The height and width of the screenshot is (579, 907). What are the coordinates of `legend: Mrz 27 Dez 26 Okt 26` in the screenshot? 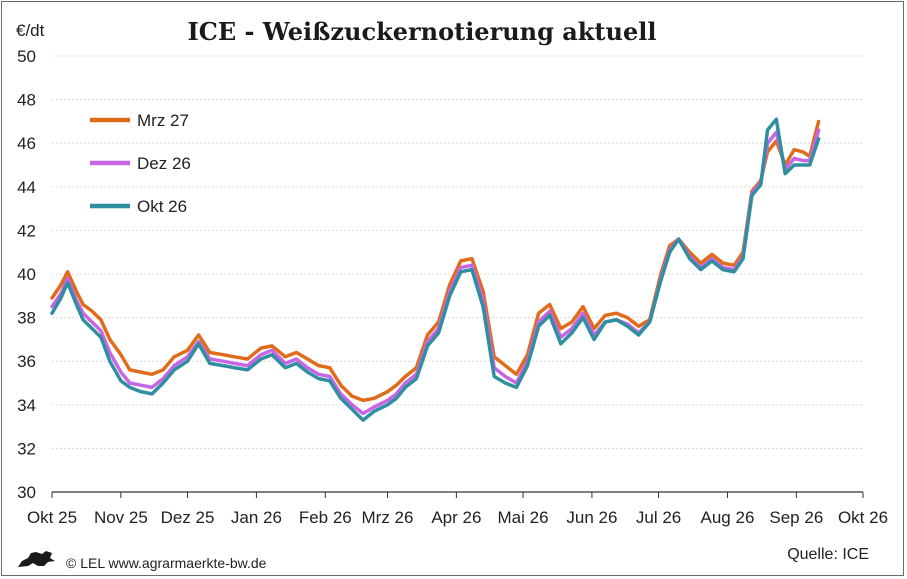 It's located at (140, 163).